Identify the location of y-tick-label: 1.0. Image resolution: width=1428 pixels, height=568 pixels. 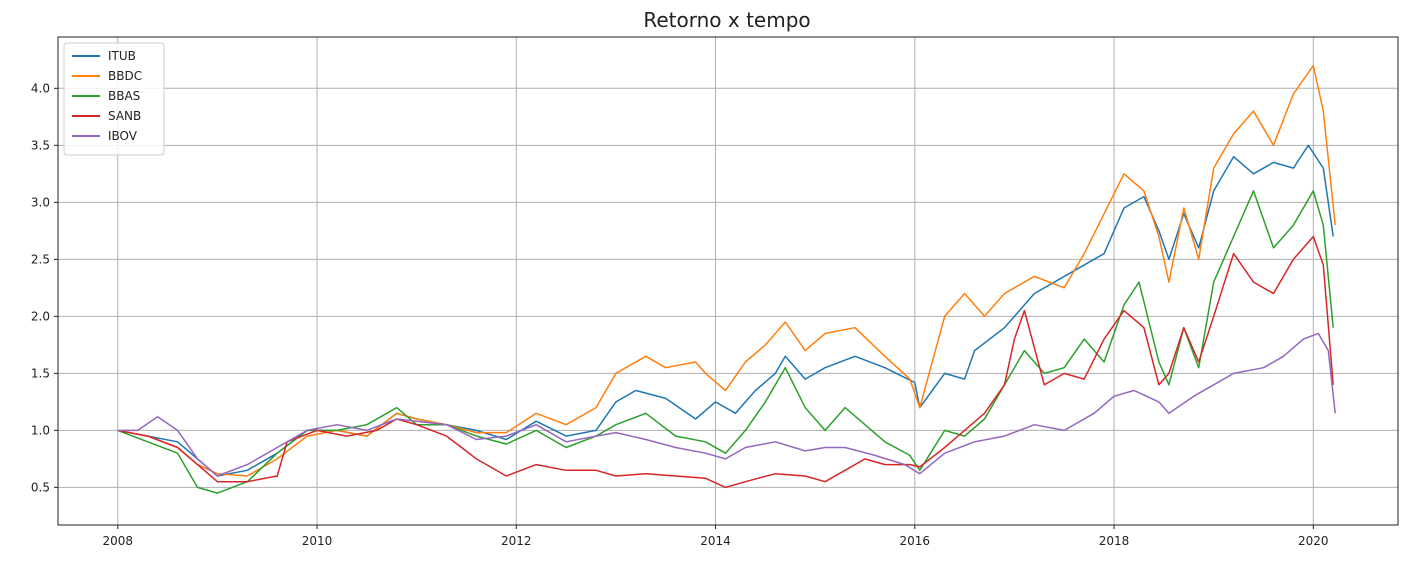
(40, 430).